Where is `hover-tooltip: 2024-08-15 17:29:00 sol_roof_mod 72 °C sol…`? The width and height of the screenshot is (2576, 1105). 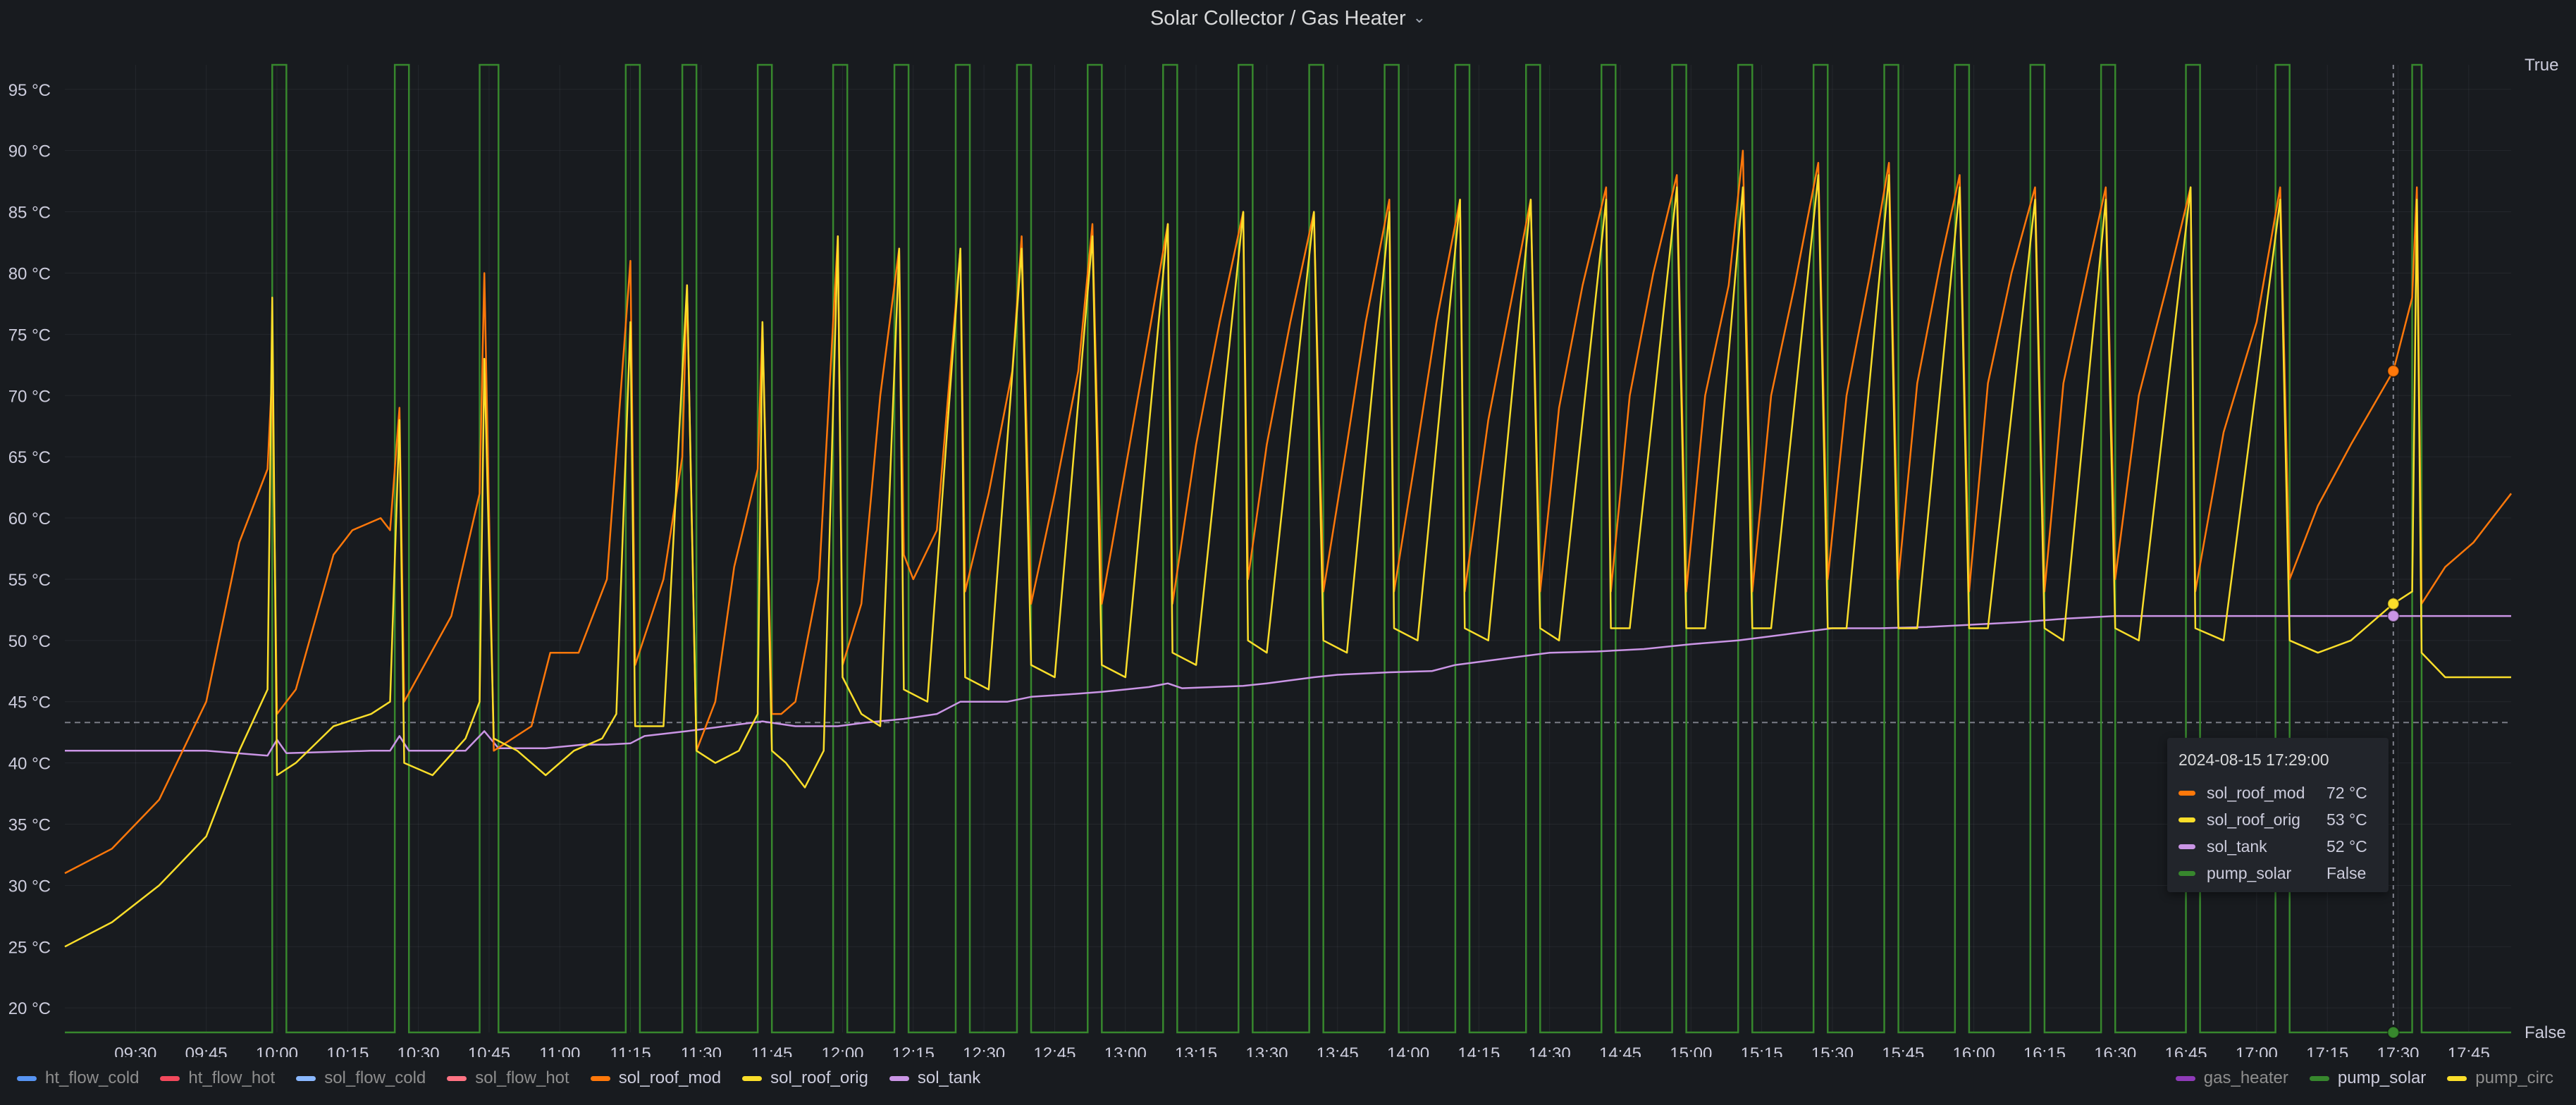 hover-tooltip: 2024-08-15 17:29:00 sol_roof_mod 72 °C sol… is located at coordinates (2278, 815).